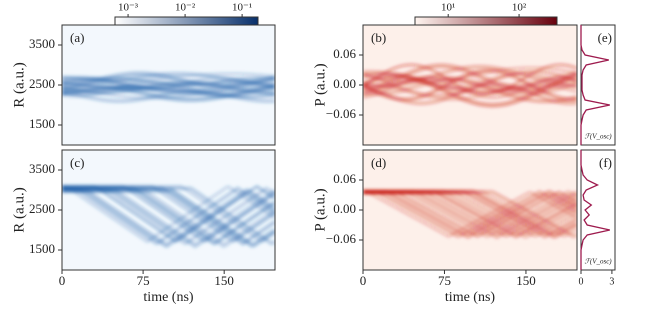 The width and height of the screenshot is (664, 311). What do you see at coordinates (242, 8) in the screenshot?
I see `colorbar-tick-label: 10⁻¹` at bounding box center [242, 8].